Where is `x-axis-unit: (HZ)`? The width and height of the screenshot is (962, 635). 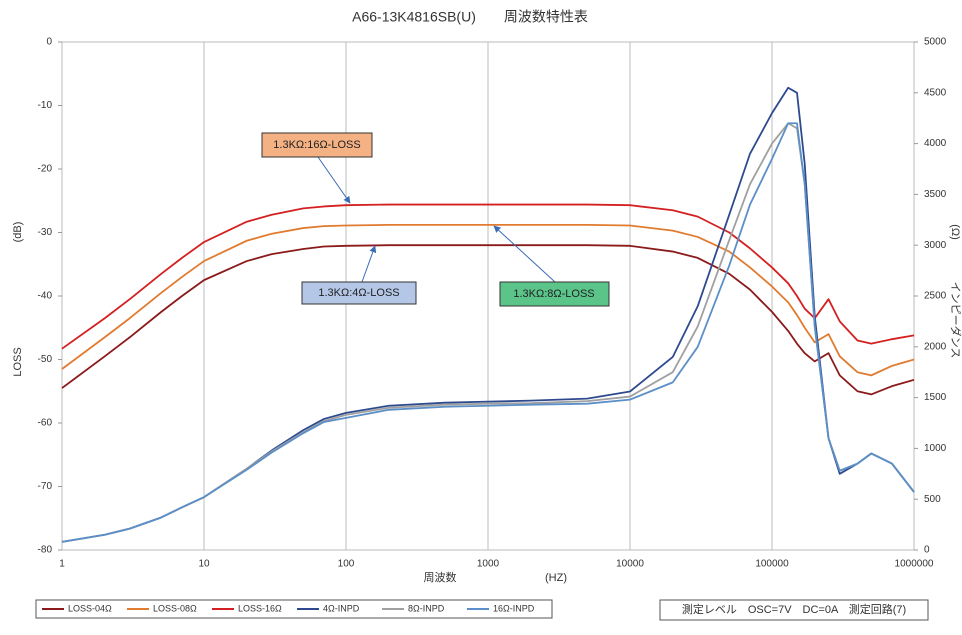 x-axis-unit: (HZ) is located at coordinates (556, 578).